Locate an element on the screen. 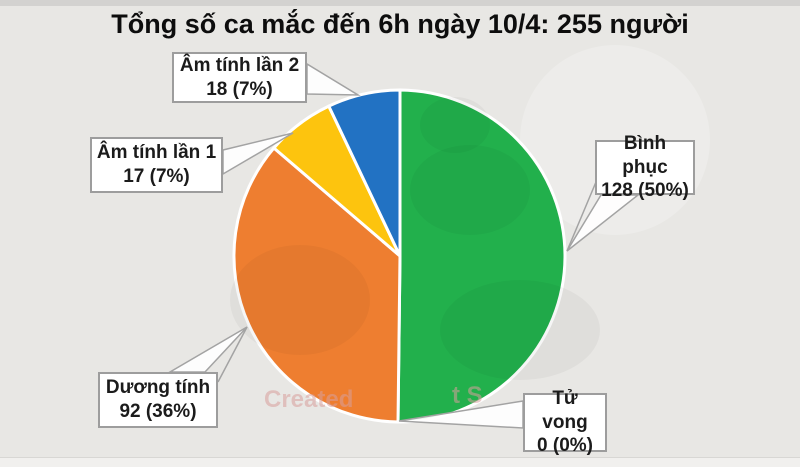 The image size is (800, 467). label-box-tu-vong: Tử vong 0 (0%) is located at coordinates (565, 422).